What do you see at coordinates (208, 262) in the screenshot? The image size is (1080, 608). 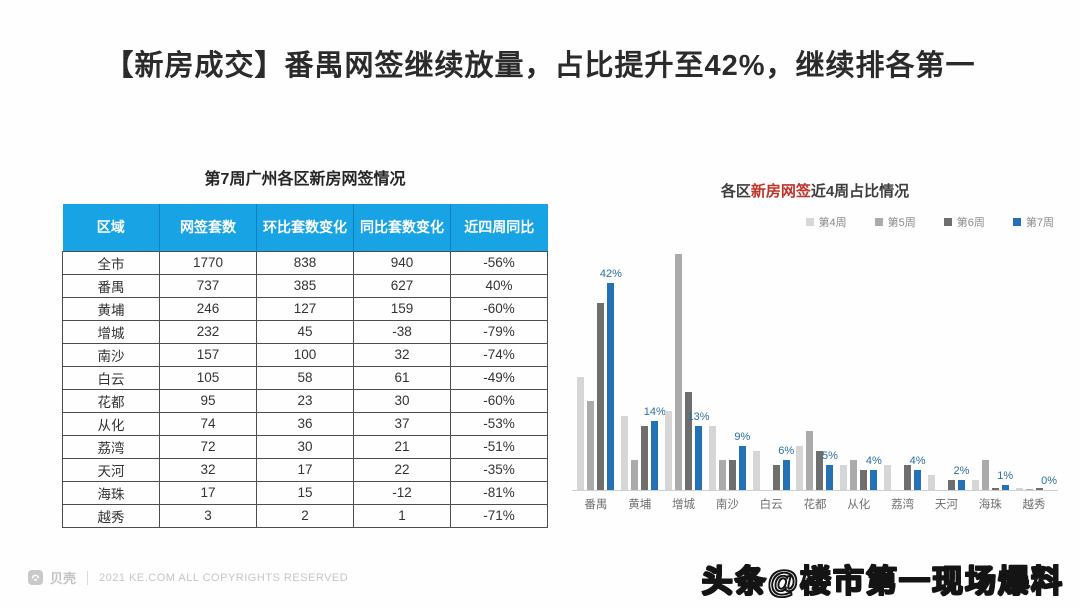 I see `table-cell: 1770` at bounding box center [208, 262].